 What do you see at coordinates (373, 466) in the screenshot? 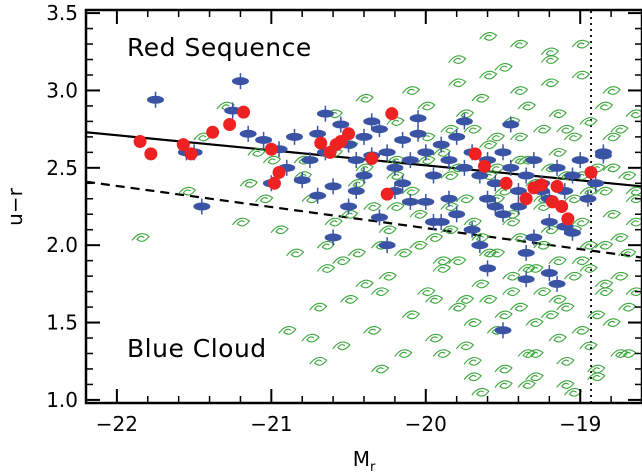
I see `x-axis-title-subscript: r` at bounding box center [373, 466].